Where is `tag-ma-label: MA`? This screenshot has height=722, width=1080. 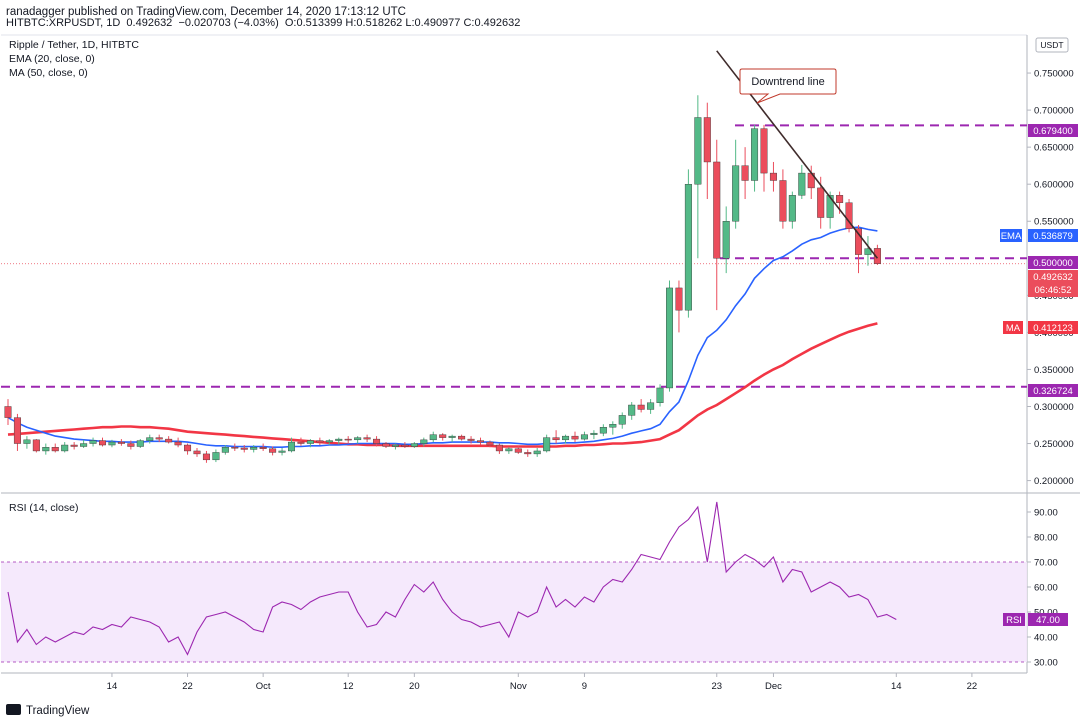
tag-ma-label: MA is located at coordinates (1013, 328).